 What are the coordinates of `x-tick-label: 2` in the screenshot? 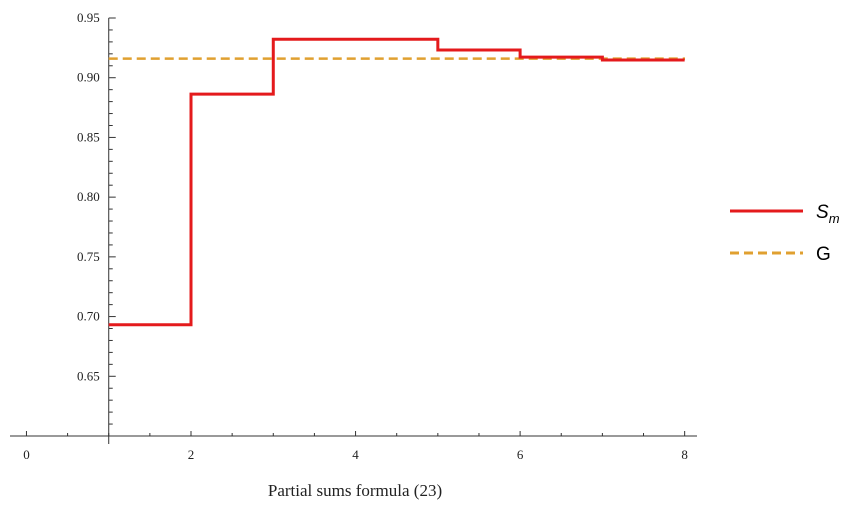 It's located at (191, 454).